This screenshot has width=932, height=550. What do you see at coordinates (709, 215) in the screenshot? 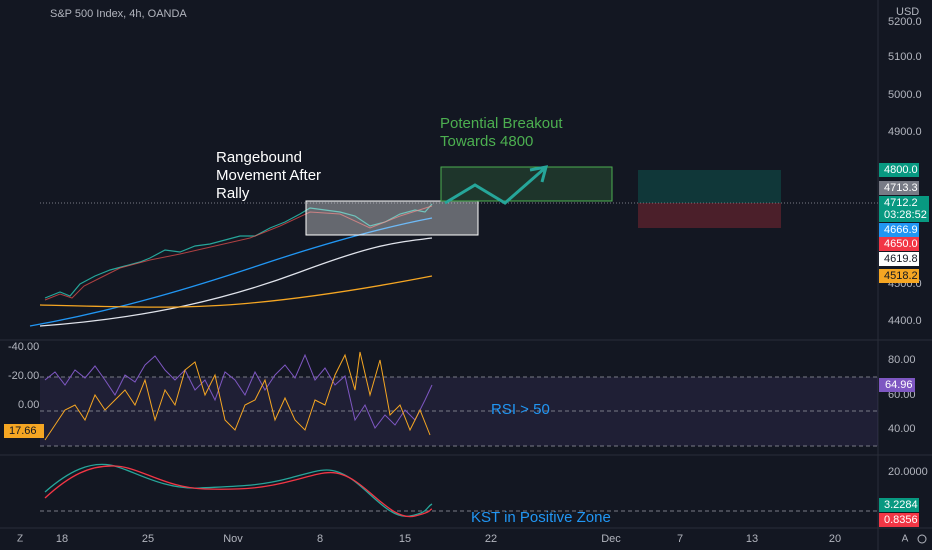
I see `long-stop-zone` at bounding box center [709, 215].